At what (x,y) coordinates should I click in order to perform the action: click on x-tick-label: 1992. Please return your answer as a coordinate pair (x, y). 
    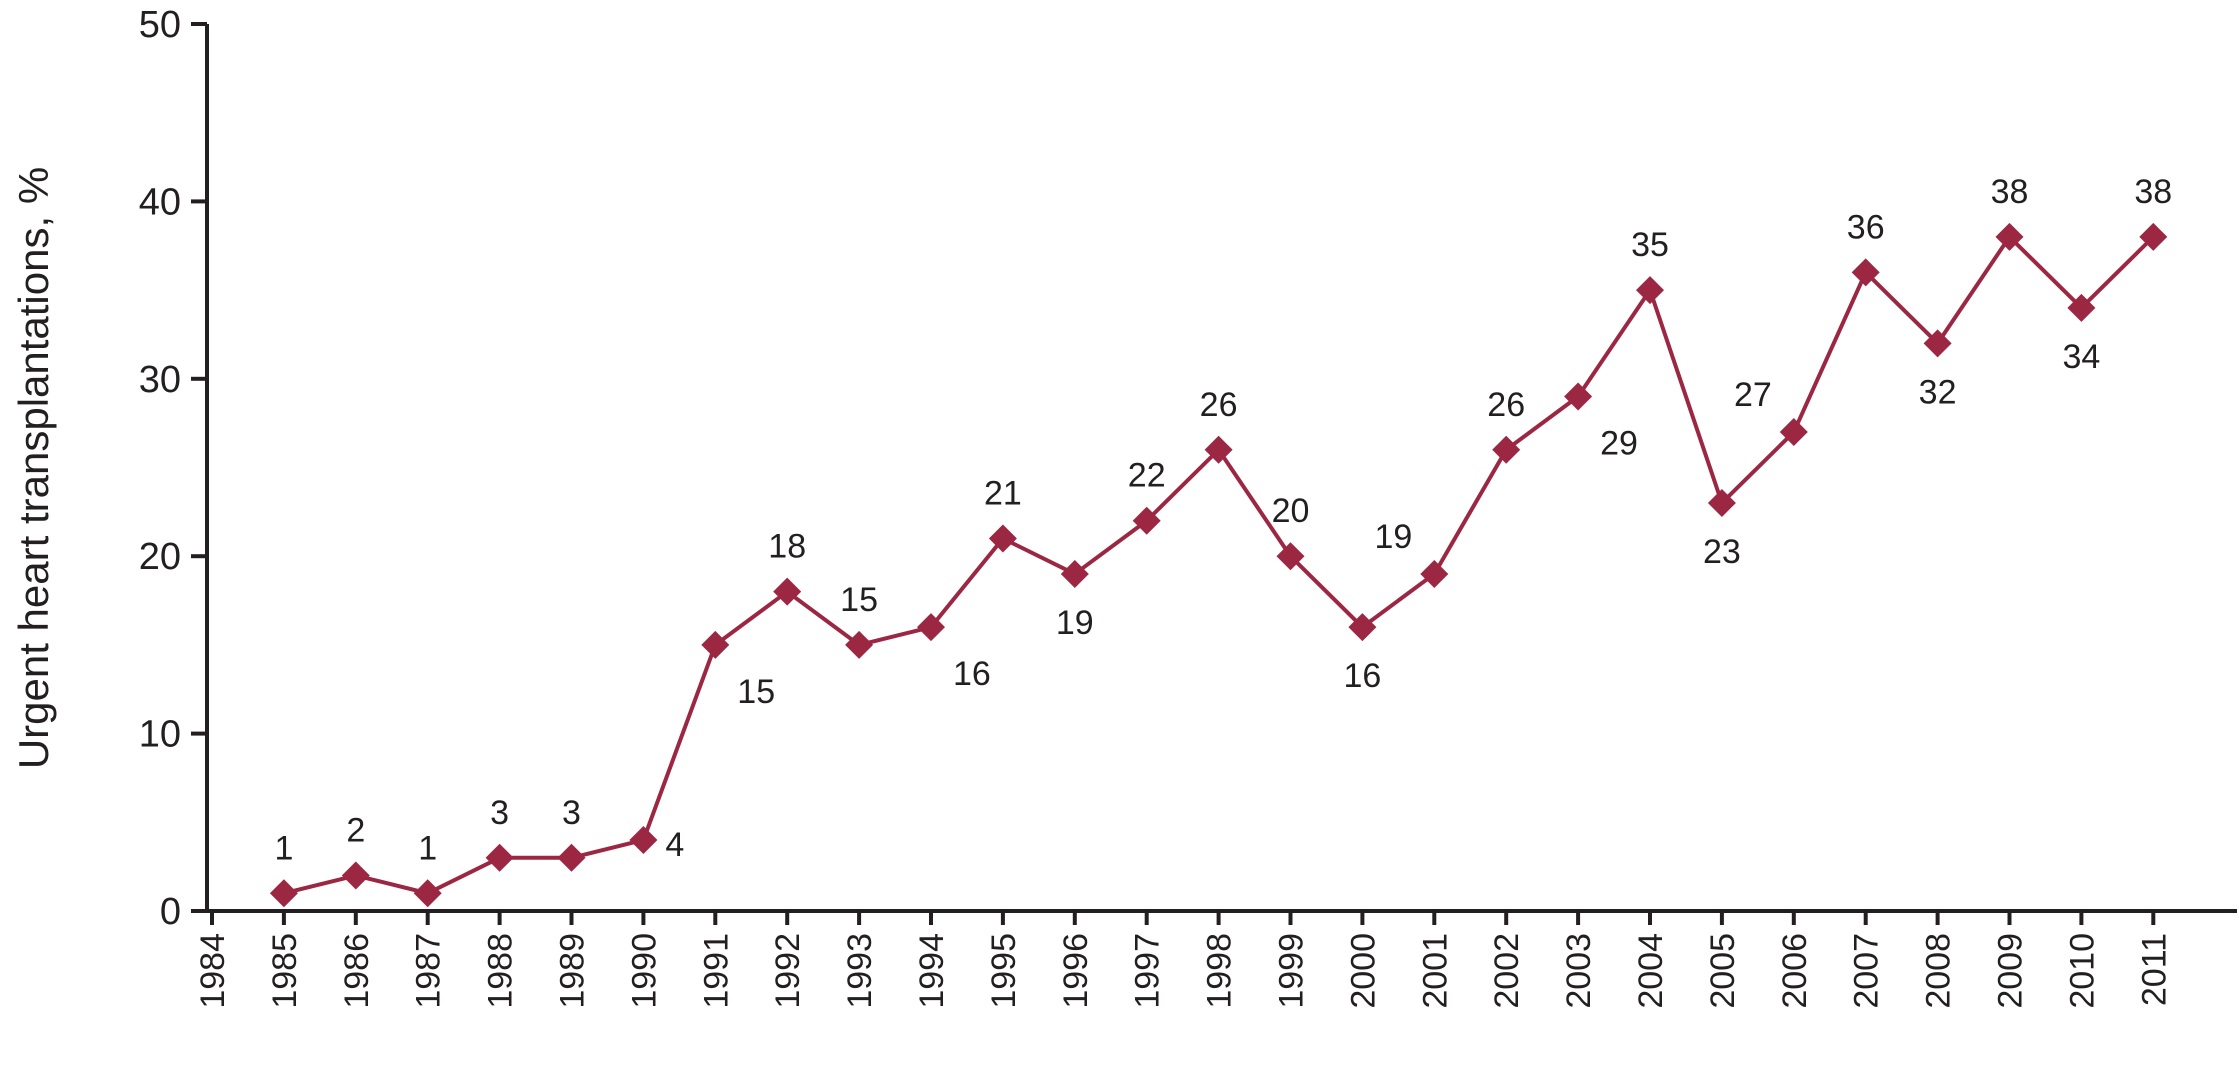
    Looking at the image, I should click on (788, 971).